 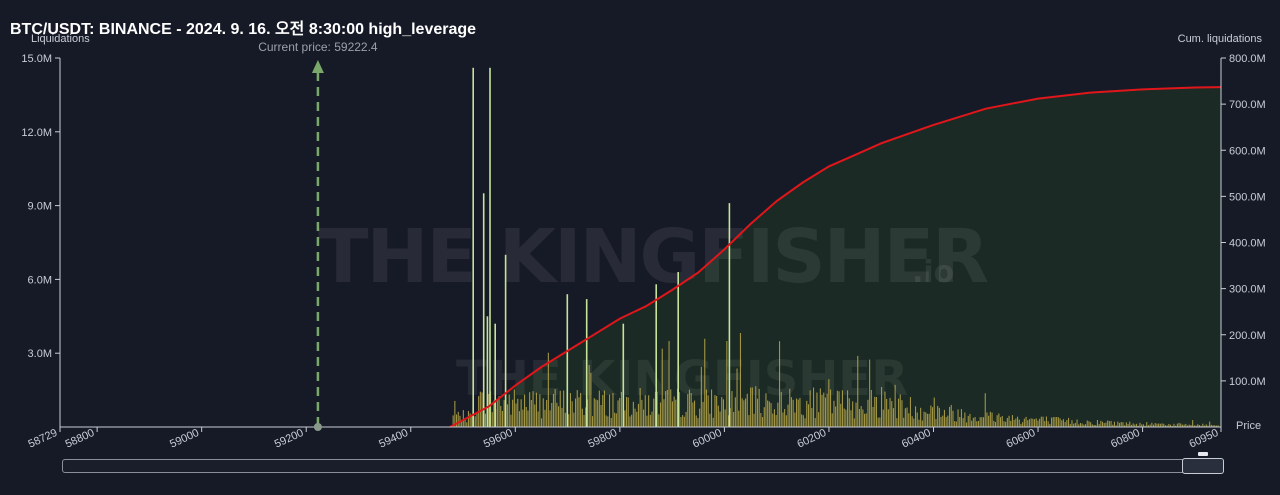 I want to click on y2-tick-label: 600.0M, so click(x=1247, y=151).